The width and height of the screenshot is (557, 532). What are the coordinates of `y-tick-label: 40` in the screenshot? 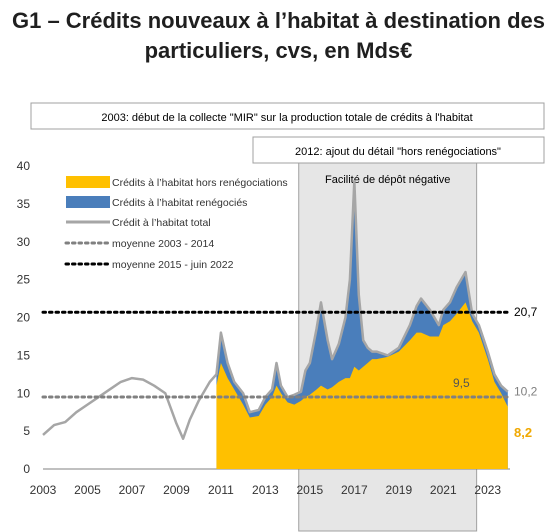 It's located at (24, 166).